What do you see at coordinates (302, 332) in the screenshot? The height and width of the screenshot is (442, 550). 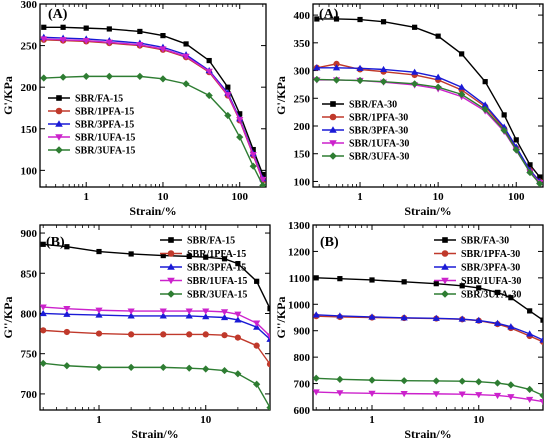 I see `y-tick-label: 900` at bounding box center [302, 332].